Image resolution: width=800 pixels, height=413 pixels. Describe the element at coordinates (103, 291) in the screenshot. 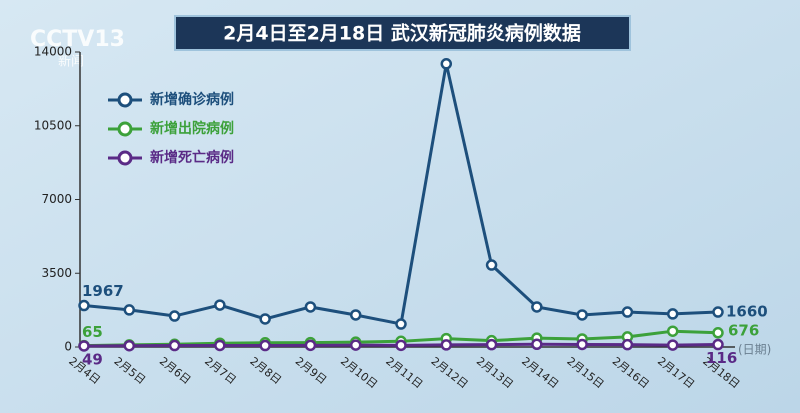

I see `data-label: 1967` at that location.